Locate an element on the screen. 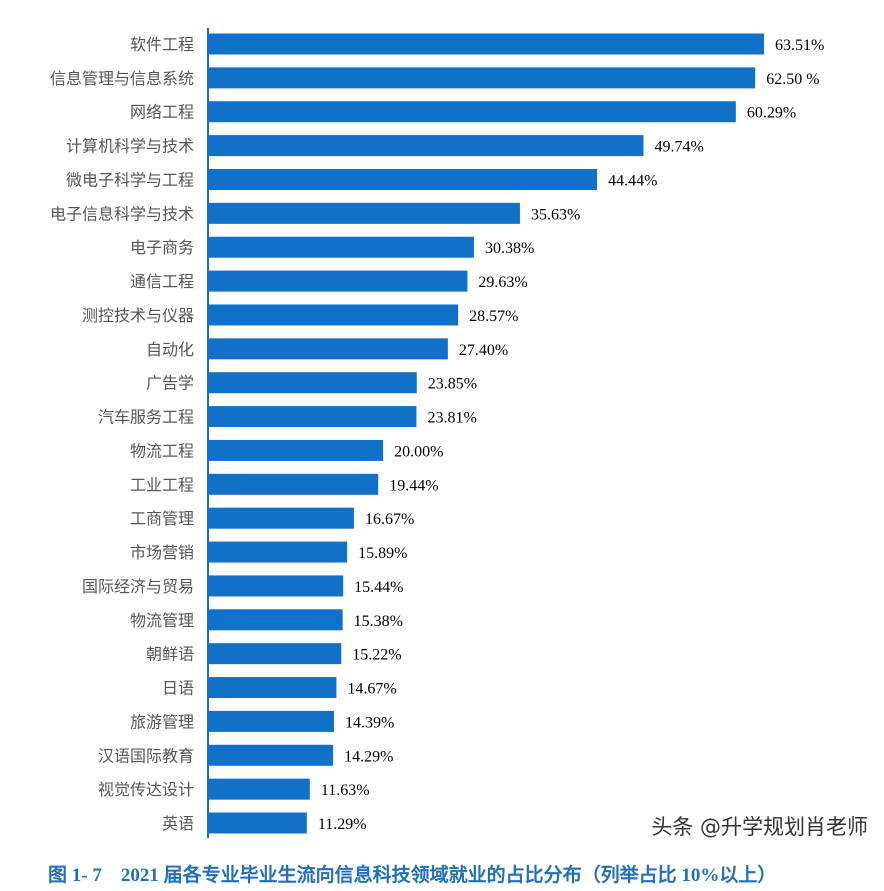 This screenshot has width=884, height=891. category-label: 英语 is located at coordinates (178, 823).